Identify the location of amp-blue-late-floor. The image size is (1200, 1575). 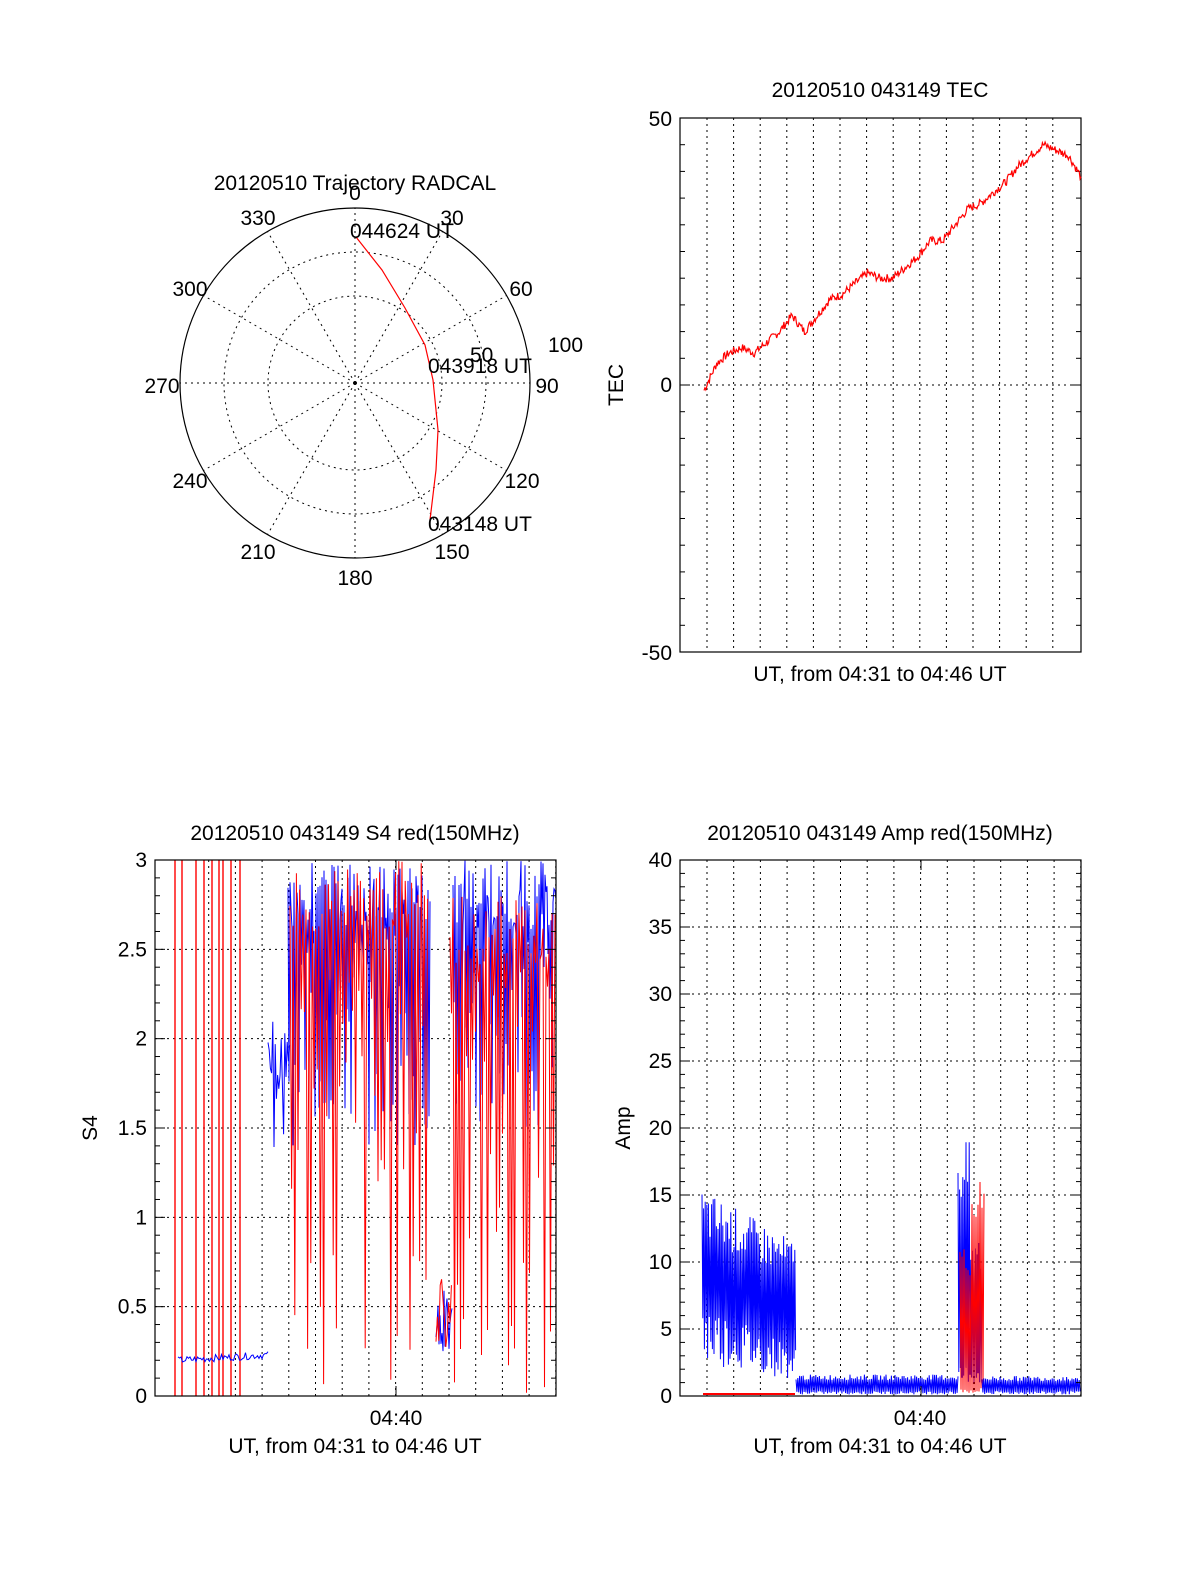
(1031, 1385).